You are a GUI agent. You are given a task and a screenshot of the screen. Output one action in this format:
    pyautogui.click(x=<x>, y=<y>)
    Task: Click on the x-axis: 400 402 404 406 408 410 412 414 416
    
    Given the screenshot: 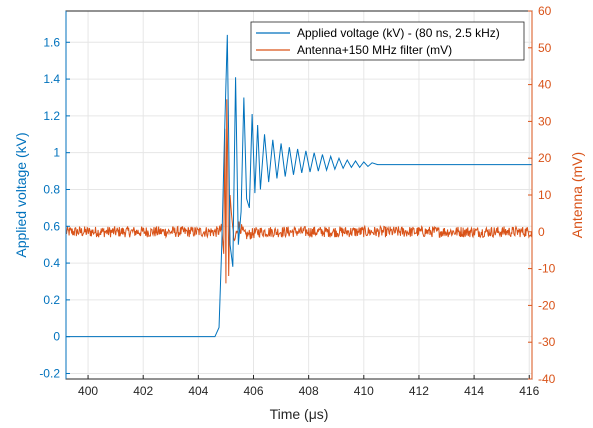 What is the action you would take?
    pyautogui.click(x=309, y=386)
    